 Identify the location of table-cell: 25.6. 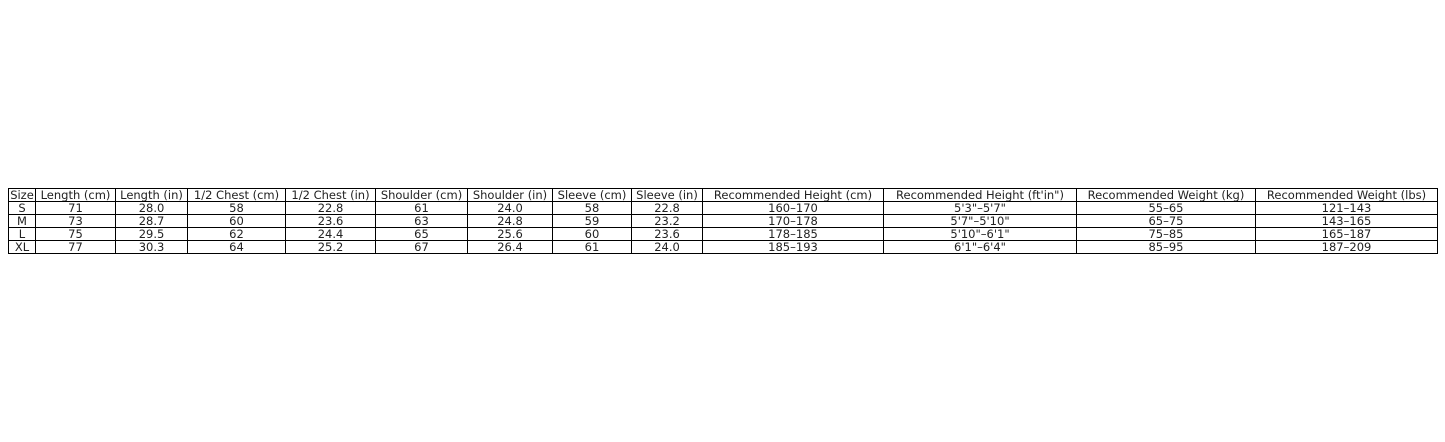
(510, 234).